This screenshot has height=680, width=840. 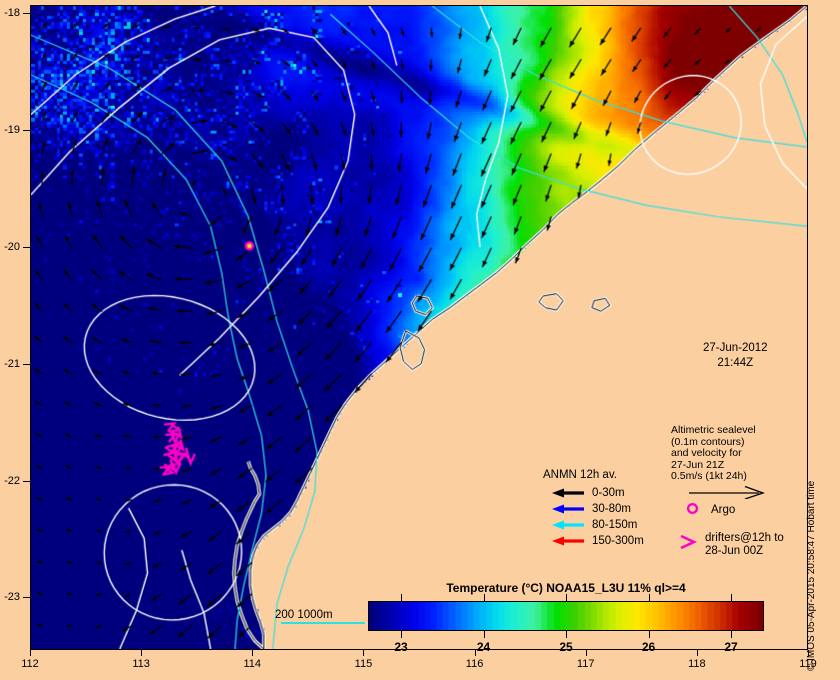 I want to click on anmn-legend: ANMN 12h av. 0-30m 30-80m, so click(x=593, y=509).